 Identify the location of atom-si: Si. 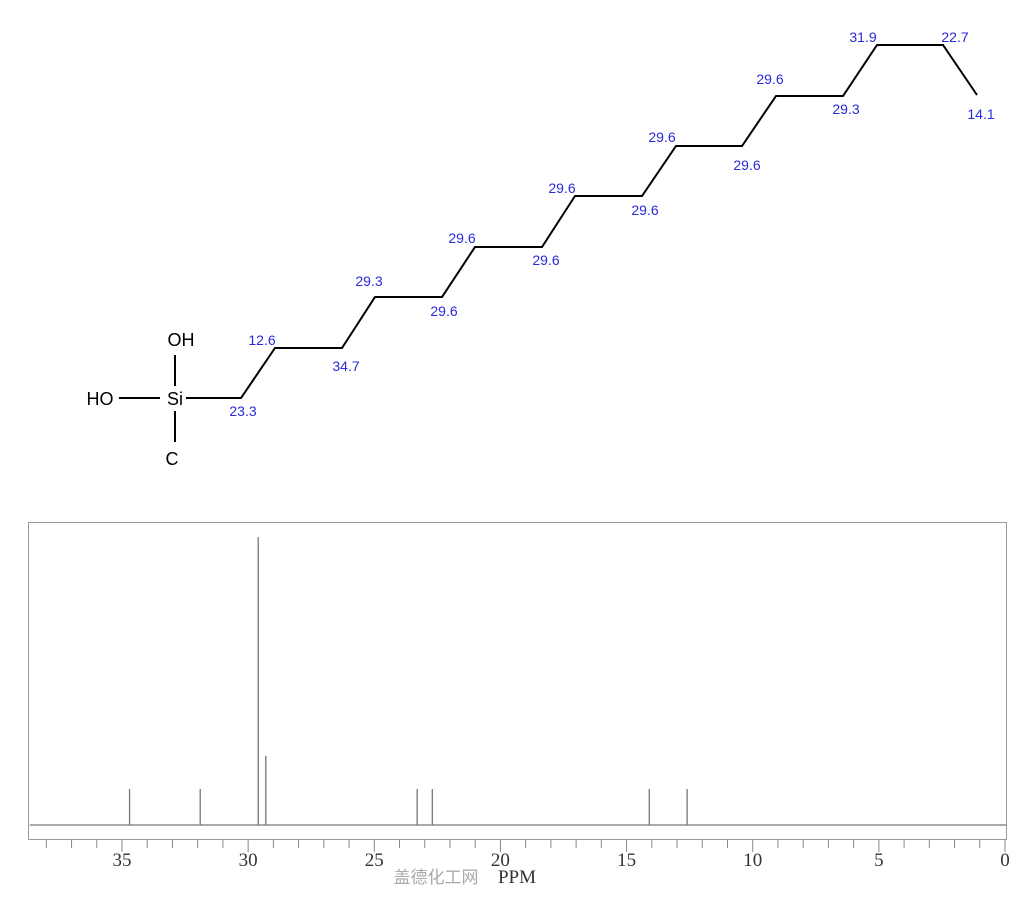
(175, 399).